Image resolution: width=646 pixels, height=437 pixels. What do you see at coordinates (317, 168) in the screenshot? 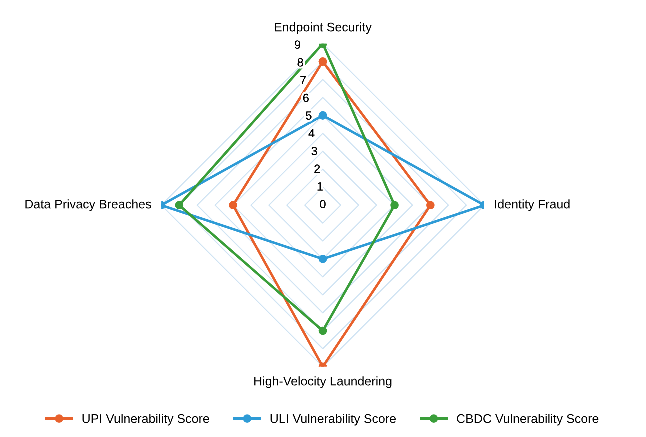
I see `y-tick-label: 2` at bounding box center [317, 168].